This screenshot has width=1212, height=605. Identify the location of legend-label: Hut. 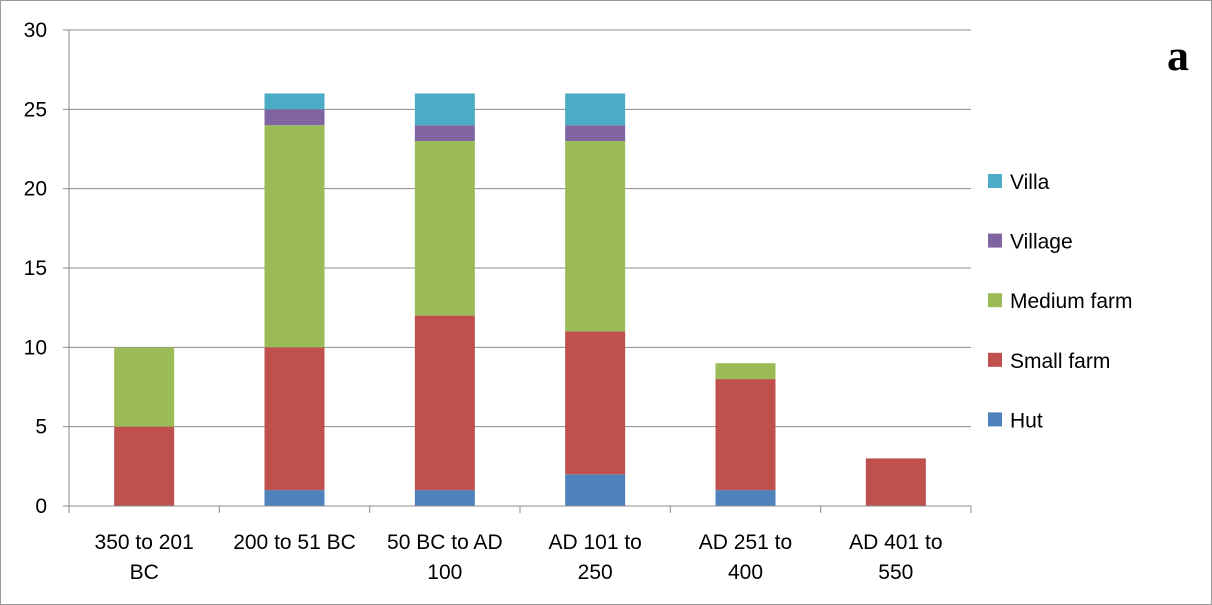
(1026, 420).